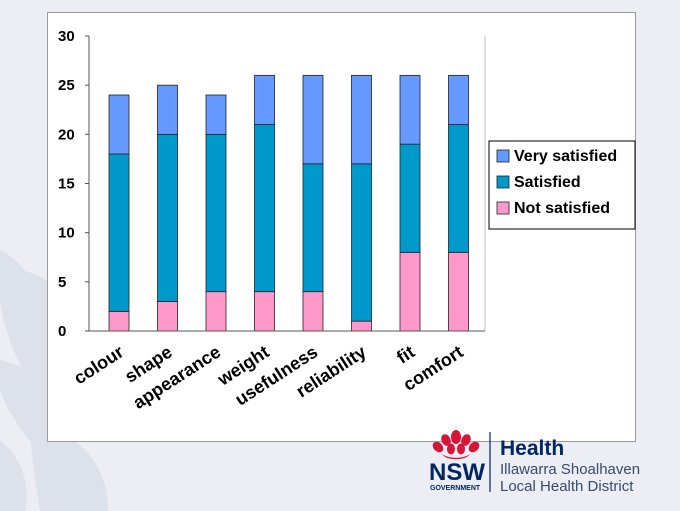  What do you see at coordinates (457, 472) in the screenshot?
I see `nsw-wordmark: NSW` at bounding box center [457, 472].